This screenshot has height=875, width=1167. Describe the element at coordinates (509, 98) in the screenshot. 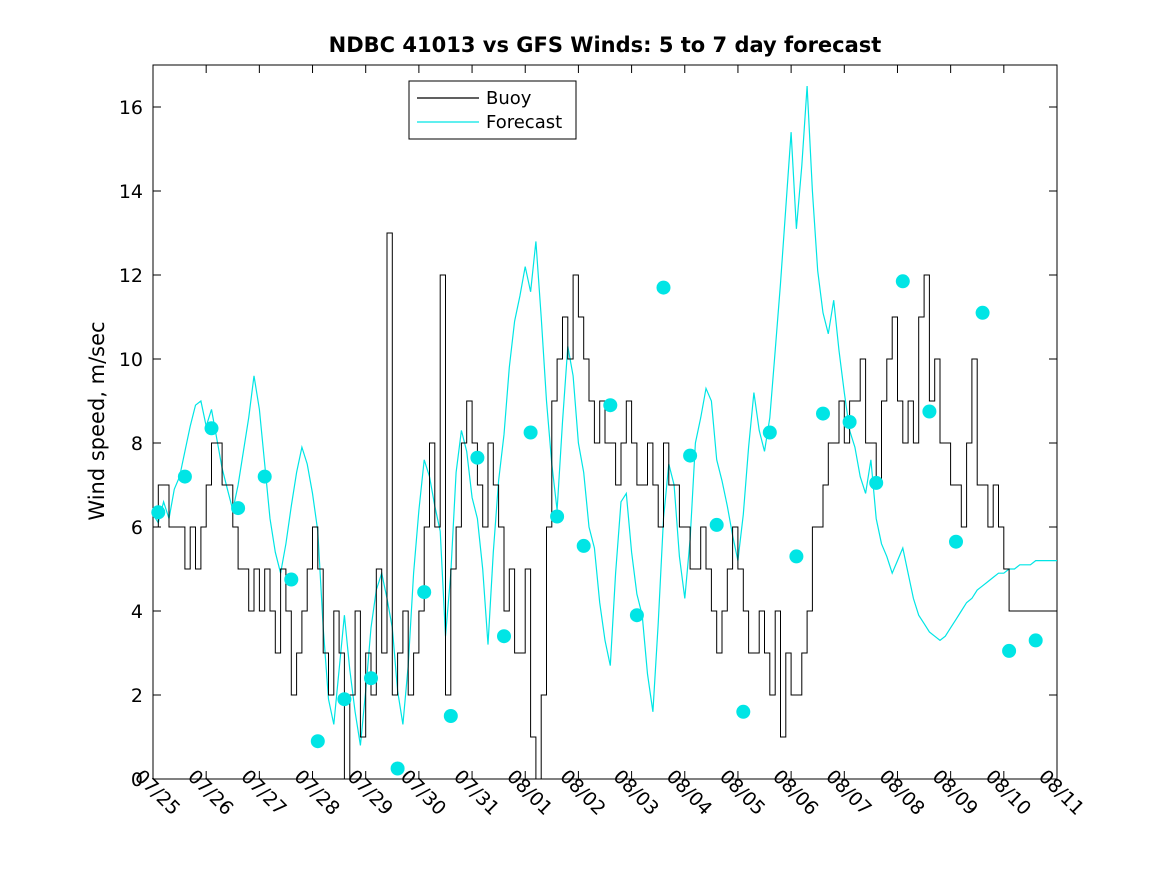

I see `legend-label-buoy: Buoy` at that location.